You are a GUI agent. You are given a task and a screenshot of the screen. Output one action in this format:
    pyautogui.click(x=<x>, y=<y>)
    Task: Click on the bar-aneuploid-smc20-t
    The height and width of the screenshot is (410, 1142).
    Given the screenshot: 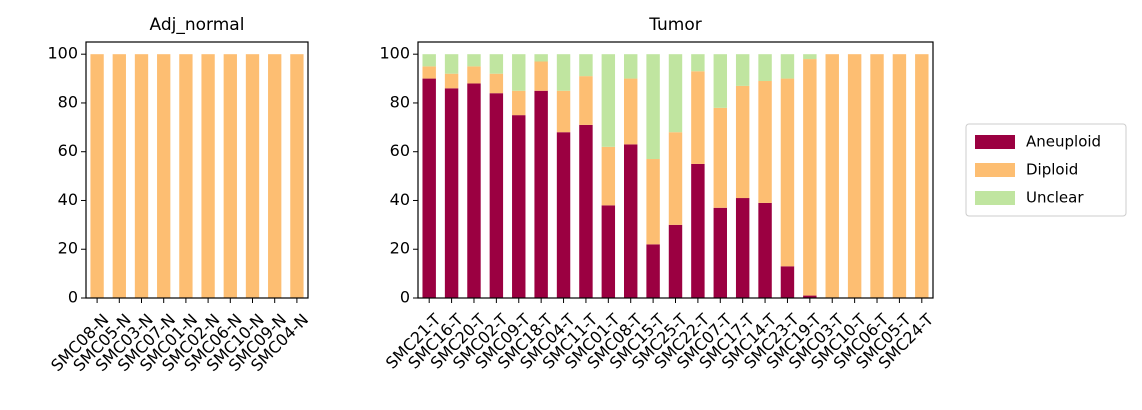 What is the action you would take?
    pyautogui.click(x=474, y=190)
    